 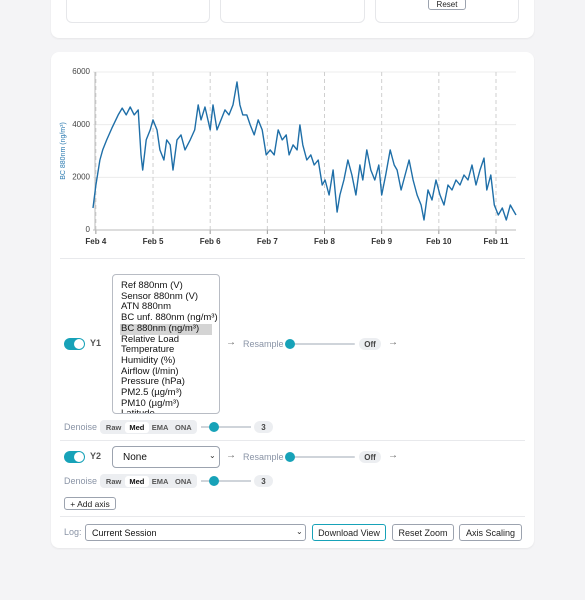 What do you see at coordinates (166, 329) in the screenshot?
I see `series-option: BC 880nm (ng/m³)` at bounding box center [166, 329].